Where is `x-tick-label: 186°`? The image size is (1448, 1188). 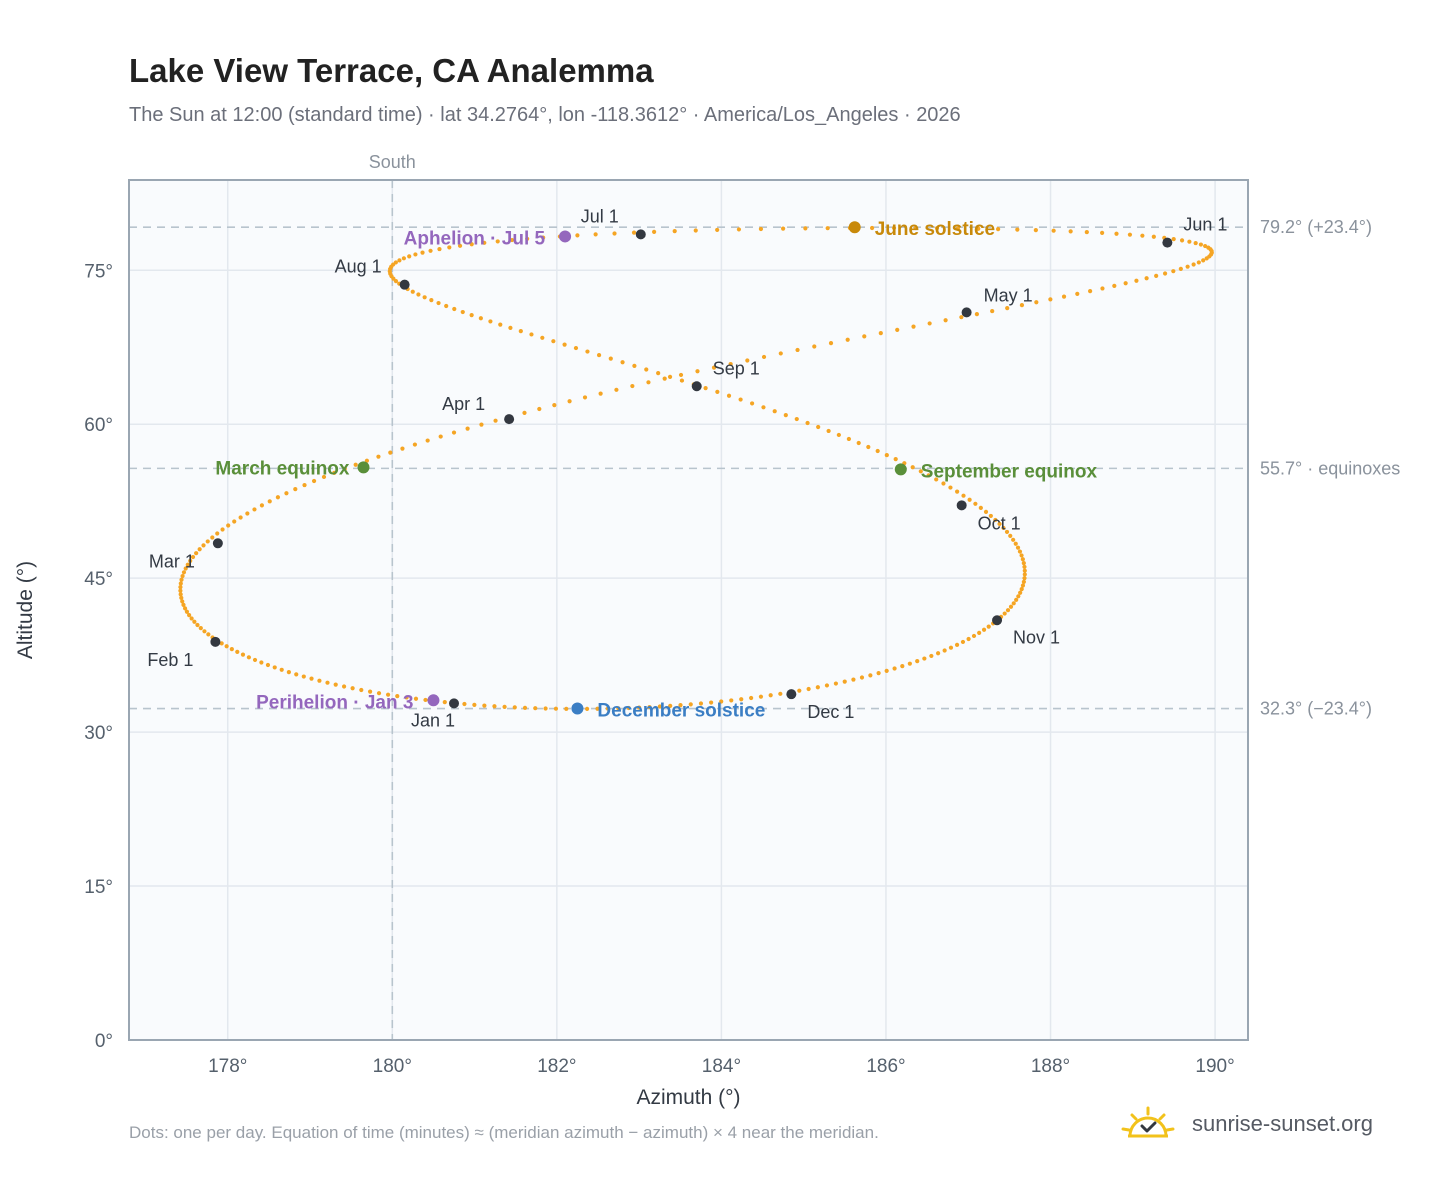 x-tick-label: 186° is located at coordinates (885, 1066).